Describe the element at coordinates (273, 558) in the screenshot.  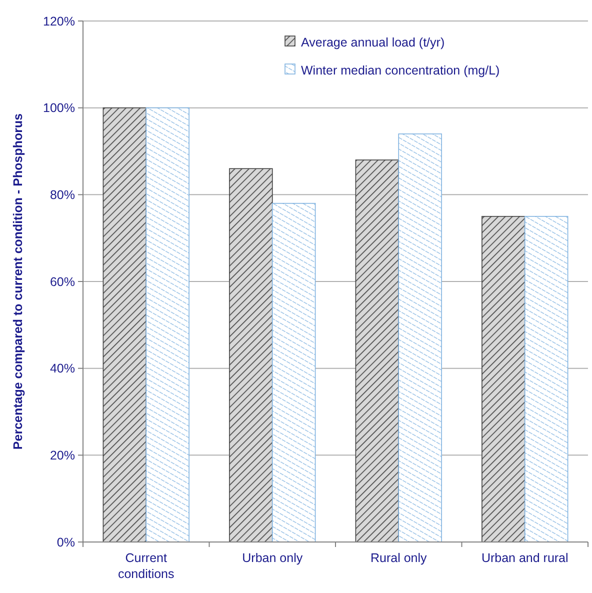
I see `x-tick-label: Urban only` at that location.